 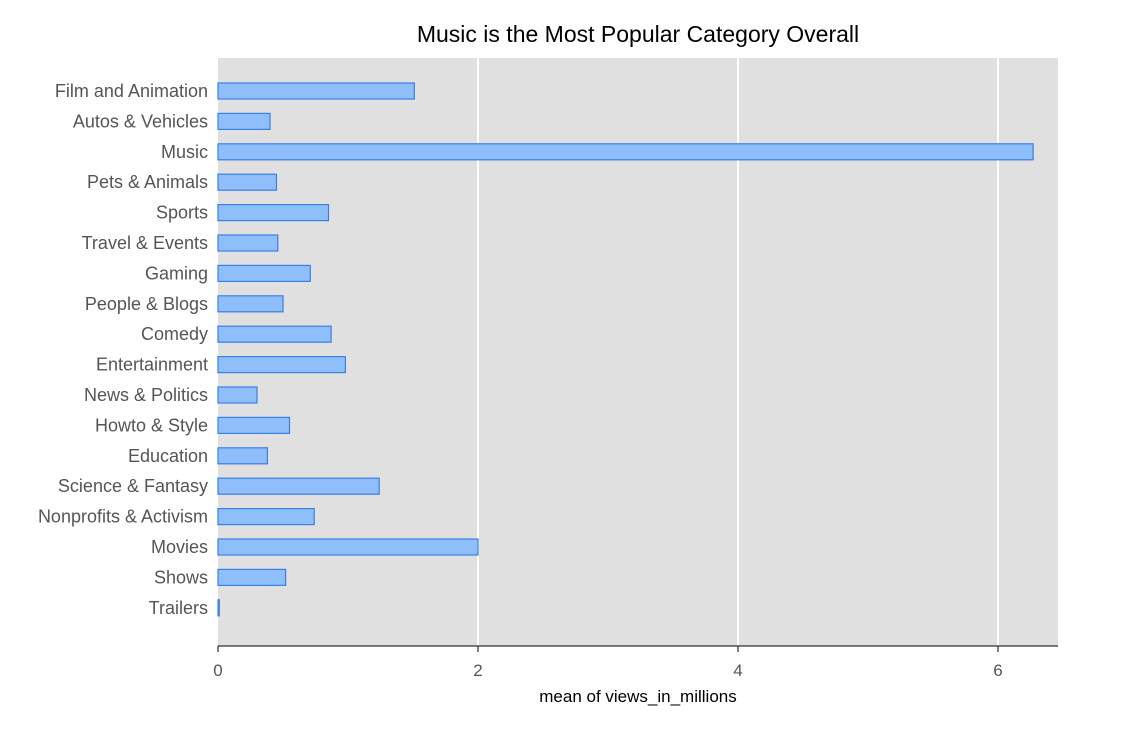 What do you see at coordinates (147, 182) in the screenshot?
I see `category-label: Pets & Animals` at bounding box center [147, 182].